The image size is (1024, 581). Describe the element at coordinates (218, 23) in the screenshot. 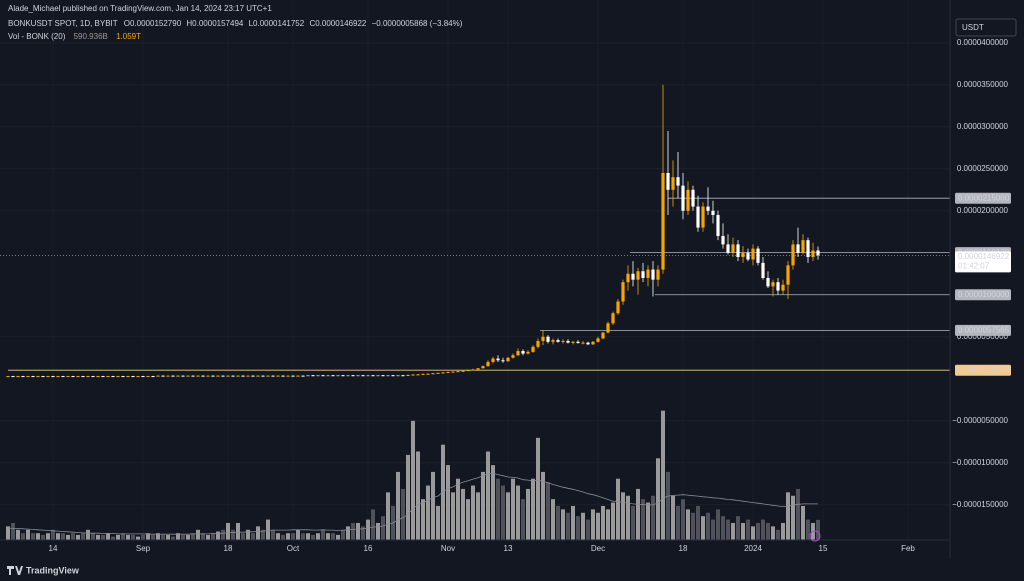

I see `legend-value: 0.0000157494` at that location.